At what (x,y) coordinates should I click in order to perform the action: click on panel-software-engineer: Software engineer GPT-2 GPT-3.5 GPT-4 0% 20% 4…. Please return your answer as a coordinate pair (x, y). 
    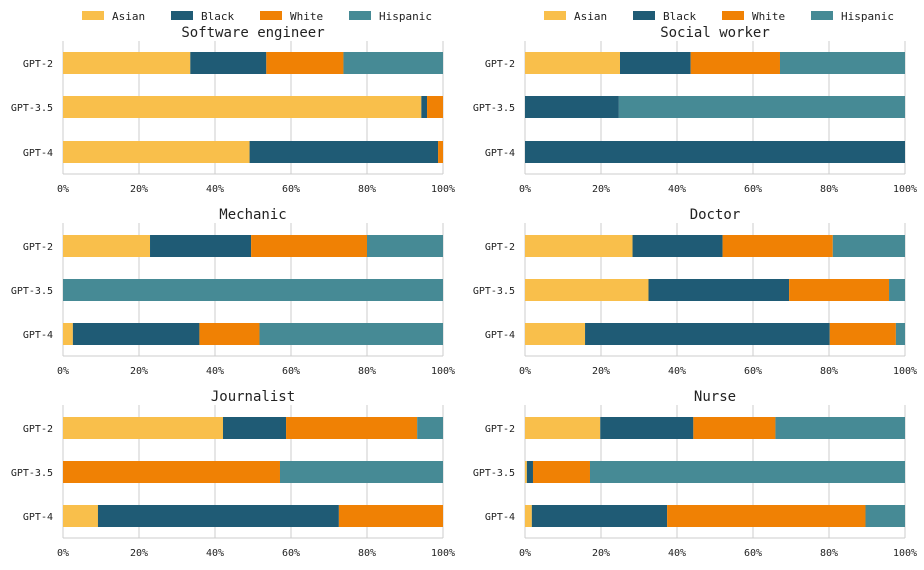
    Looking at the image, I should click on (233, 110).